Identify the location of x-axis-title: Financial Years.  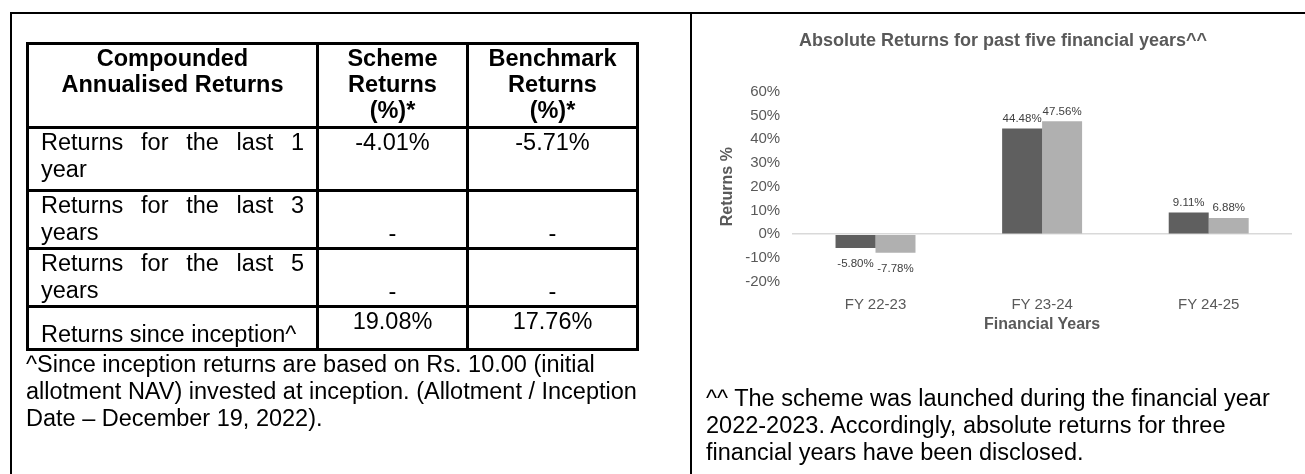
(1042, 323).